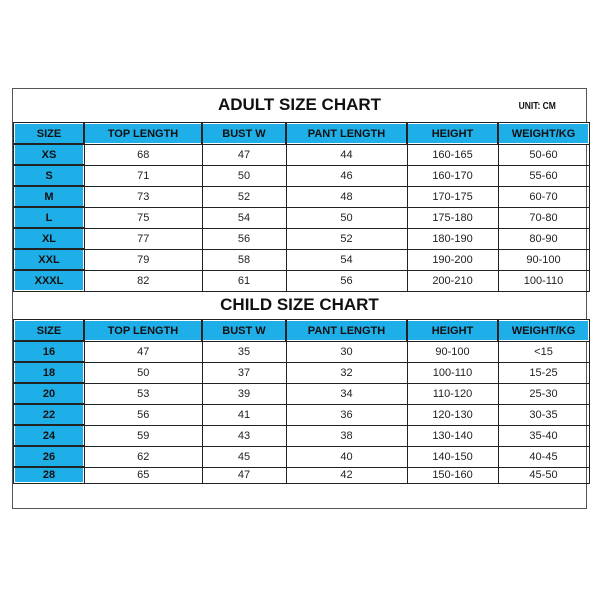 This screenshot has width=600, height=600. Describe the element at coordinates (452, 393) in the screenshot. I see `value-cell: 110-120` at that location.